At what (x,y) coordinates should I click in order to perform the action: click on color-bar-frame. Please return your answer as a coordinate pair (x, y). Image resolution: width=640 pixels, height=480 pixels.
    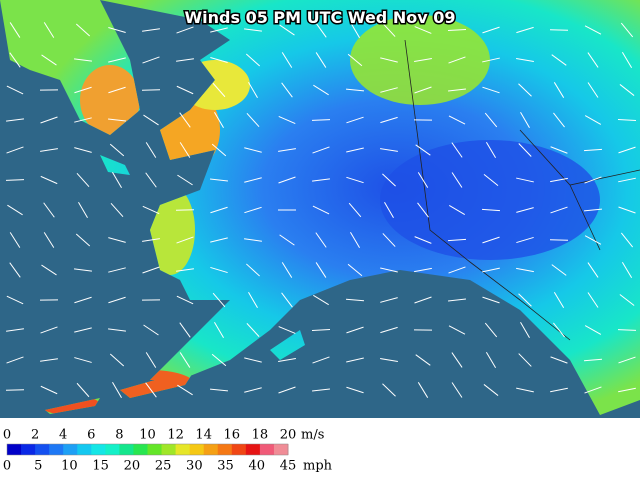
    Looking at the image, I should click on (147, 449).